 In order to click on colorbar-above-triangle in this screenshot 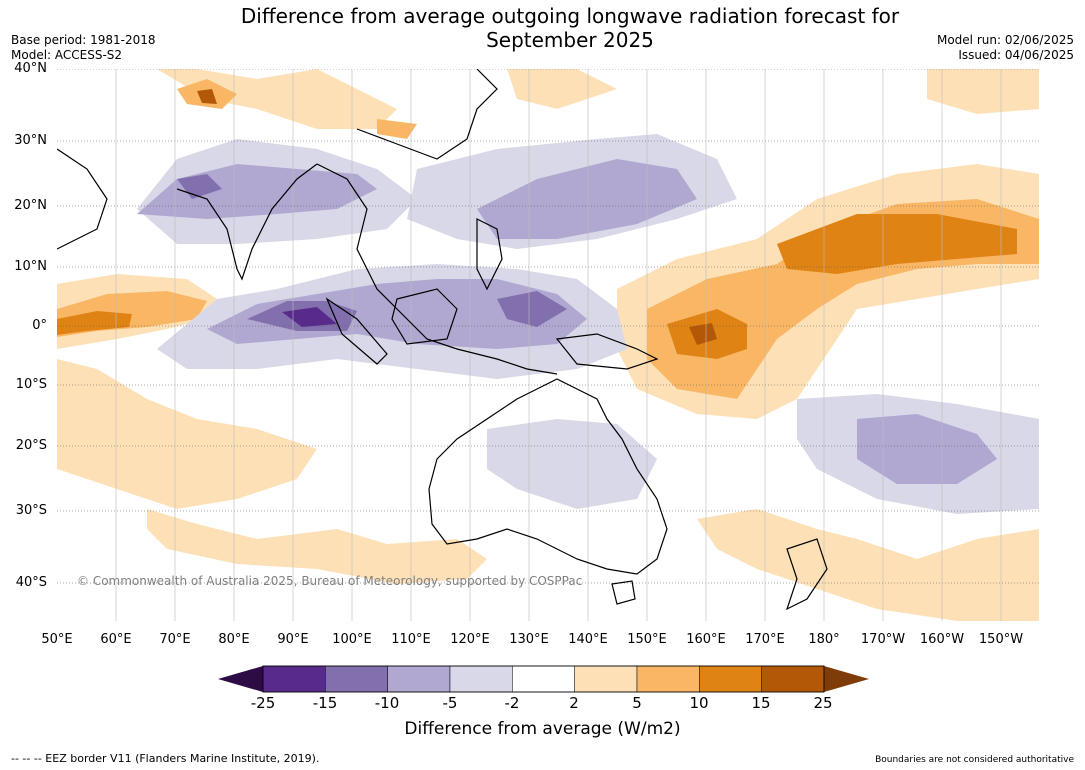, I will do `click(846, 679)`.